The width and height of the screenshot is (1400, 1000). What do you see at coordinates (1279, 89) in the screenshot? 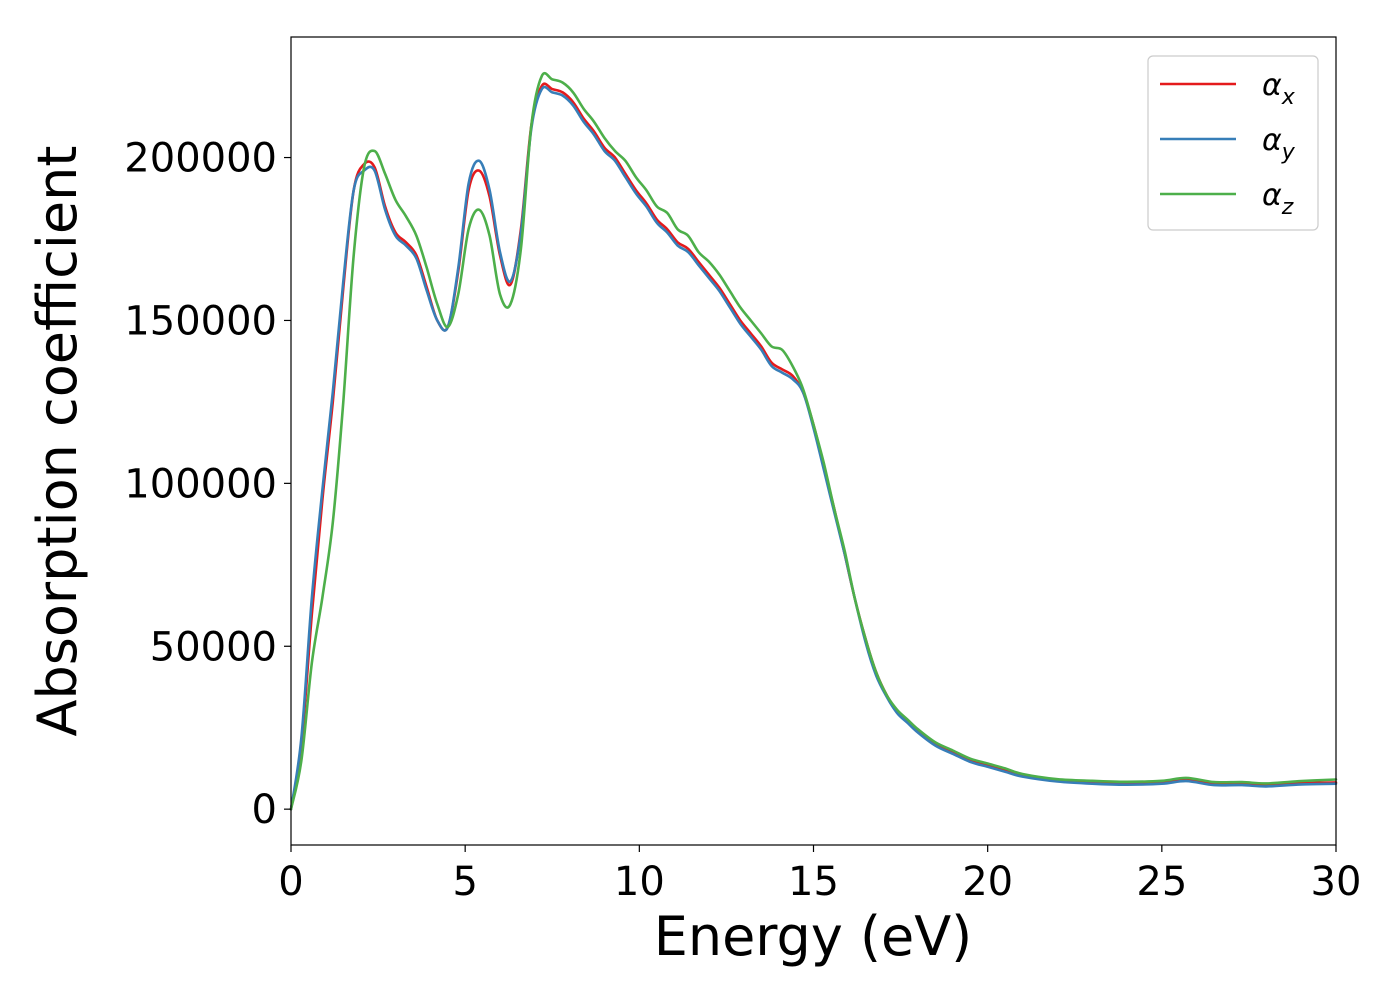
I see `legend-label-x: αx` at bounding box center [1279, 89].